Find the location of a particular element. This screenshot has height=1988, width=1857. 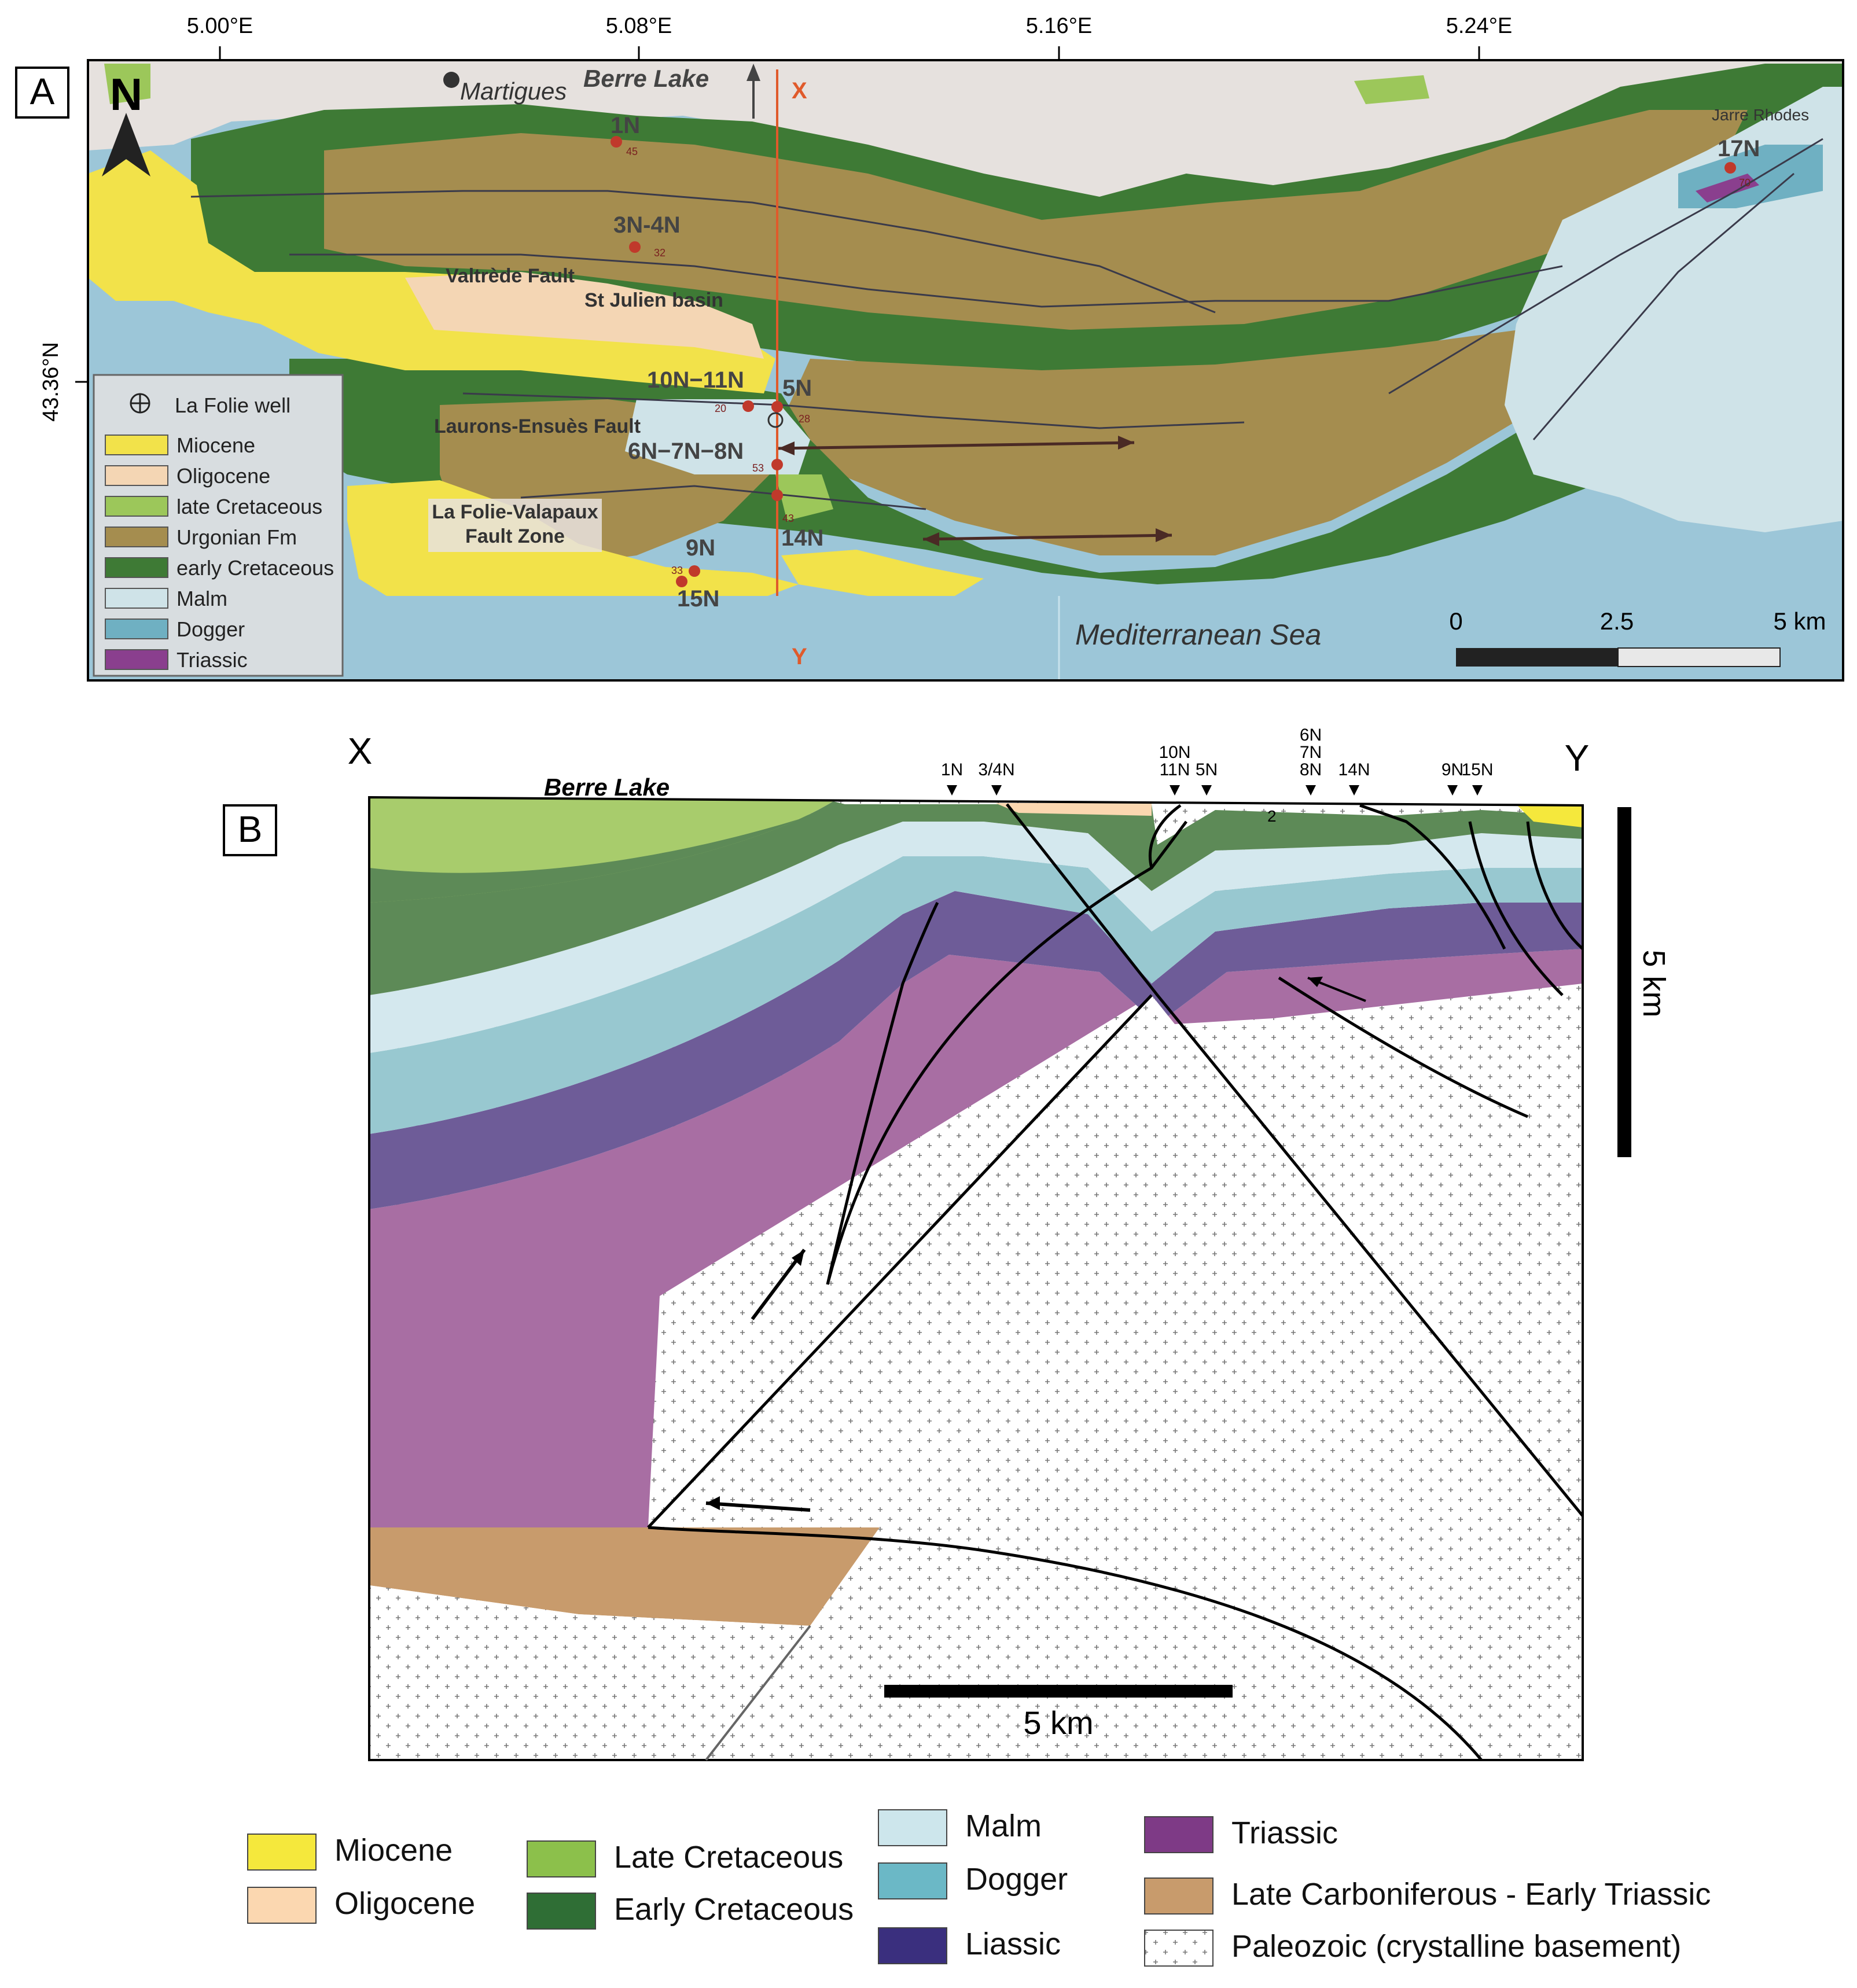

legend-label: Miocene is located at coordinates (393, 1851).